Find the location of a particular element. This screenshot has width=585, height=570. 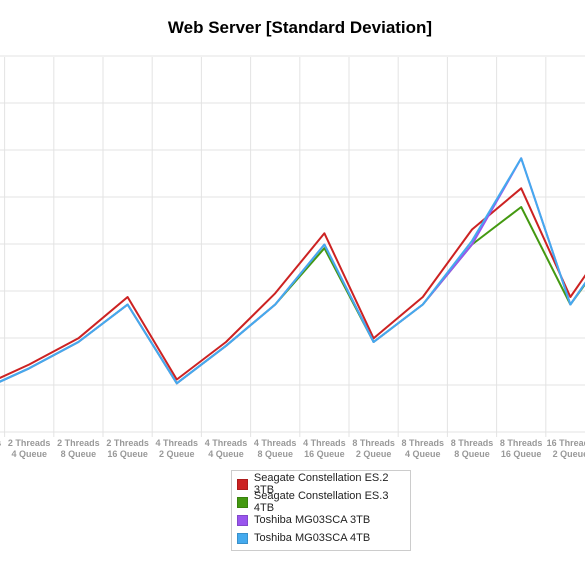

legend-label: Seagate Constellation ES.3 4TB is located at coordinates (321, 502).